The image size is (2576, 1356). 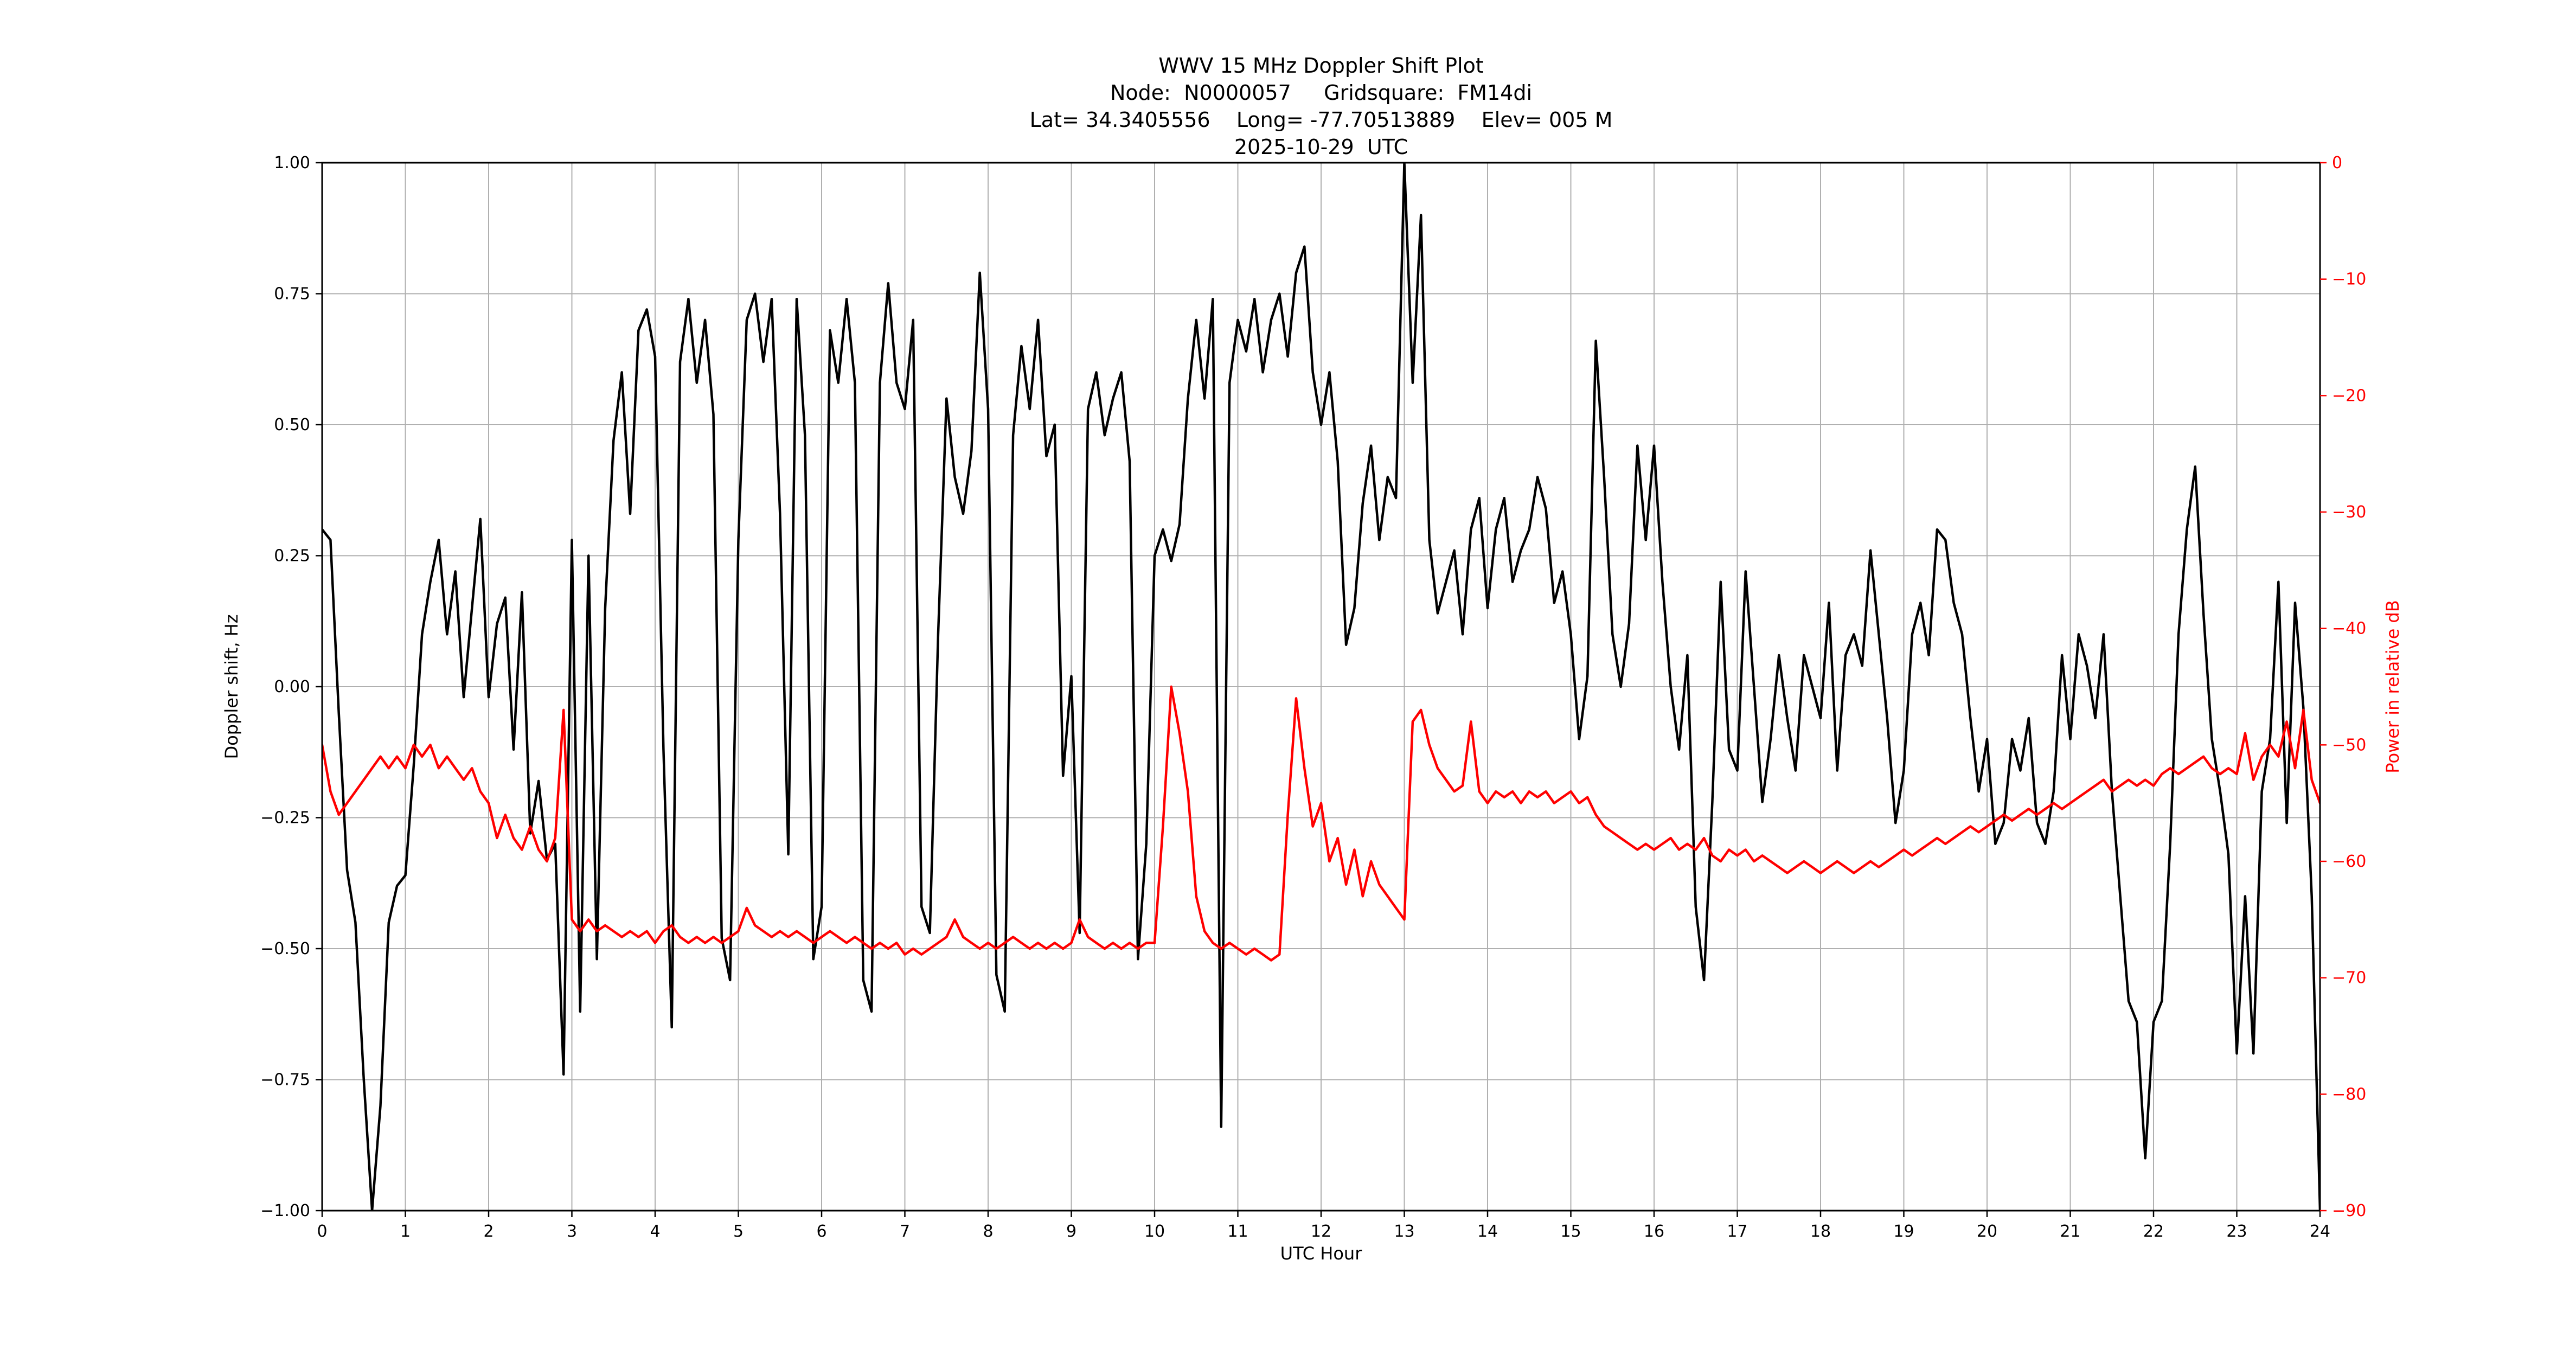 What do you see at coordinates (2349, 744) in the screenshot?
I see `y-right-tick-label: −50` at bounding box center [2349, 744].